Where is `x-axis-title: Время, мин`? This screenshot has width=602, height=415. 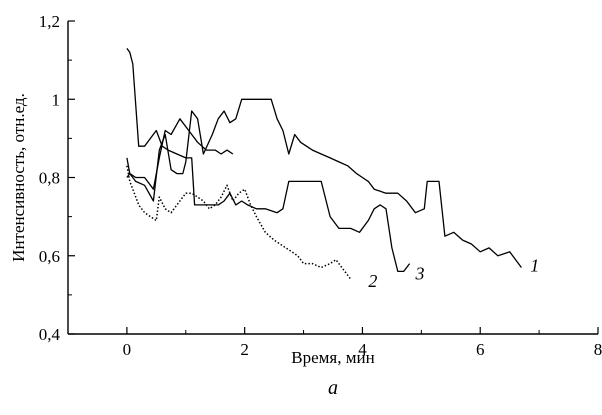
x-axis-title: Время, мин is located at coordinates (332, 357).